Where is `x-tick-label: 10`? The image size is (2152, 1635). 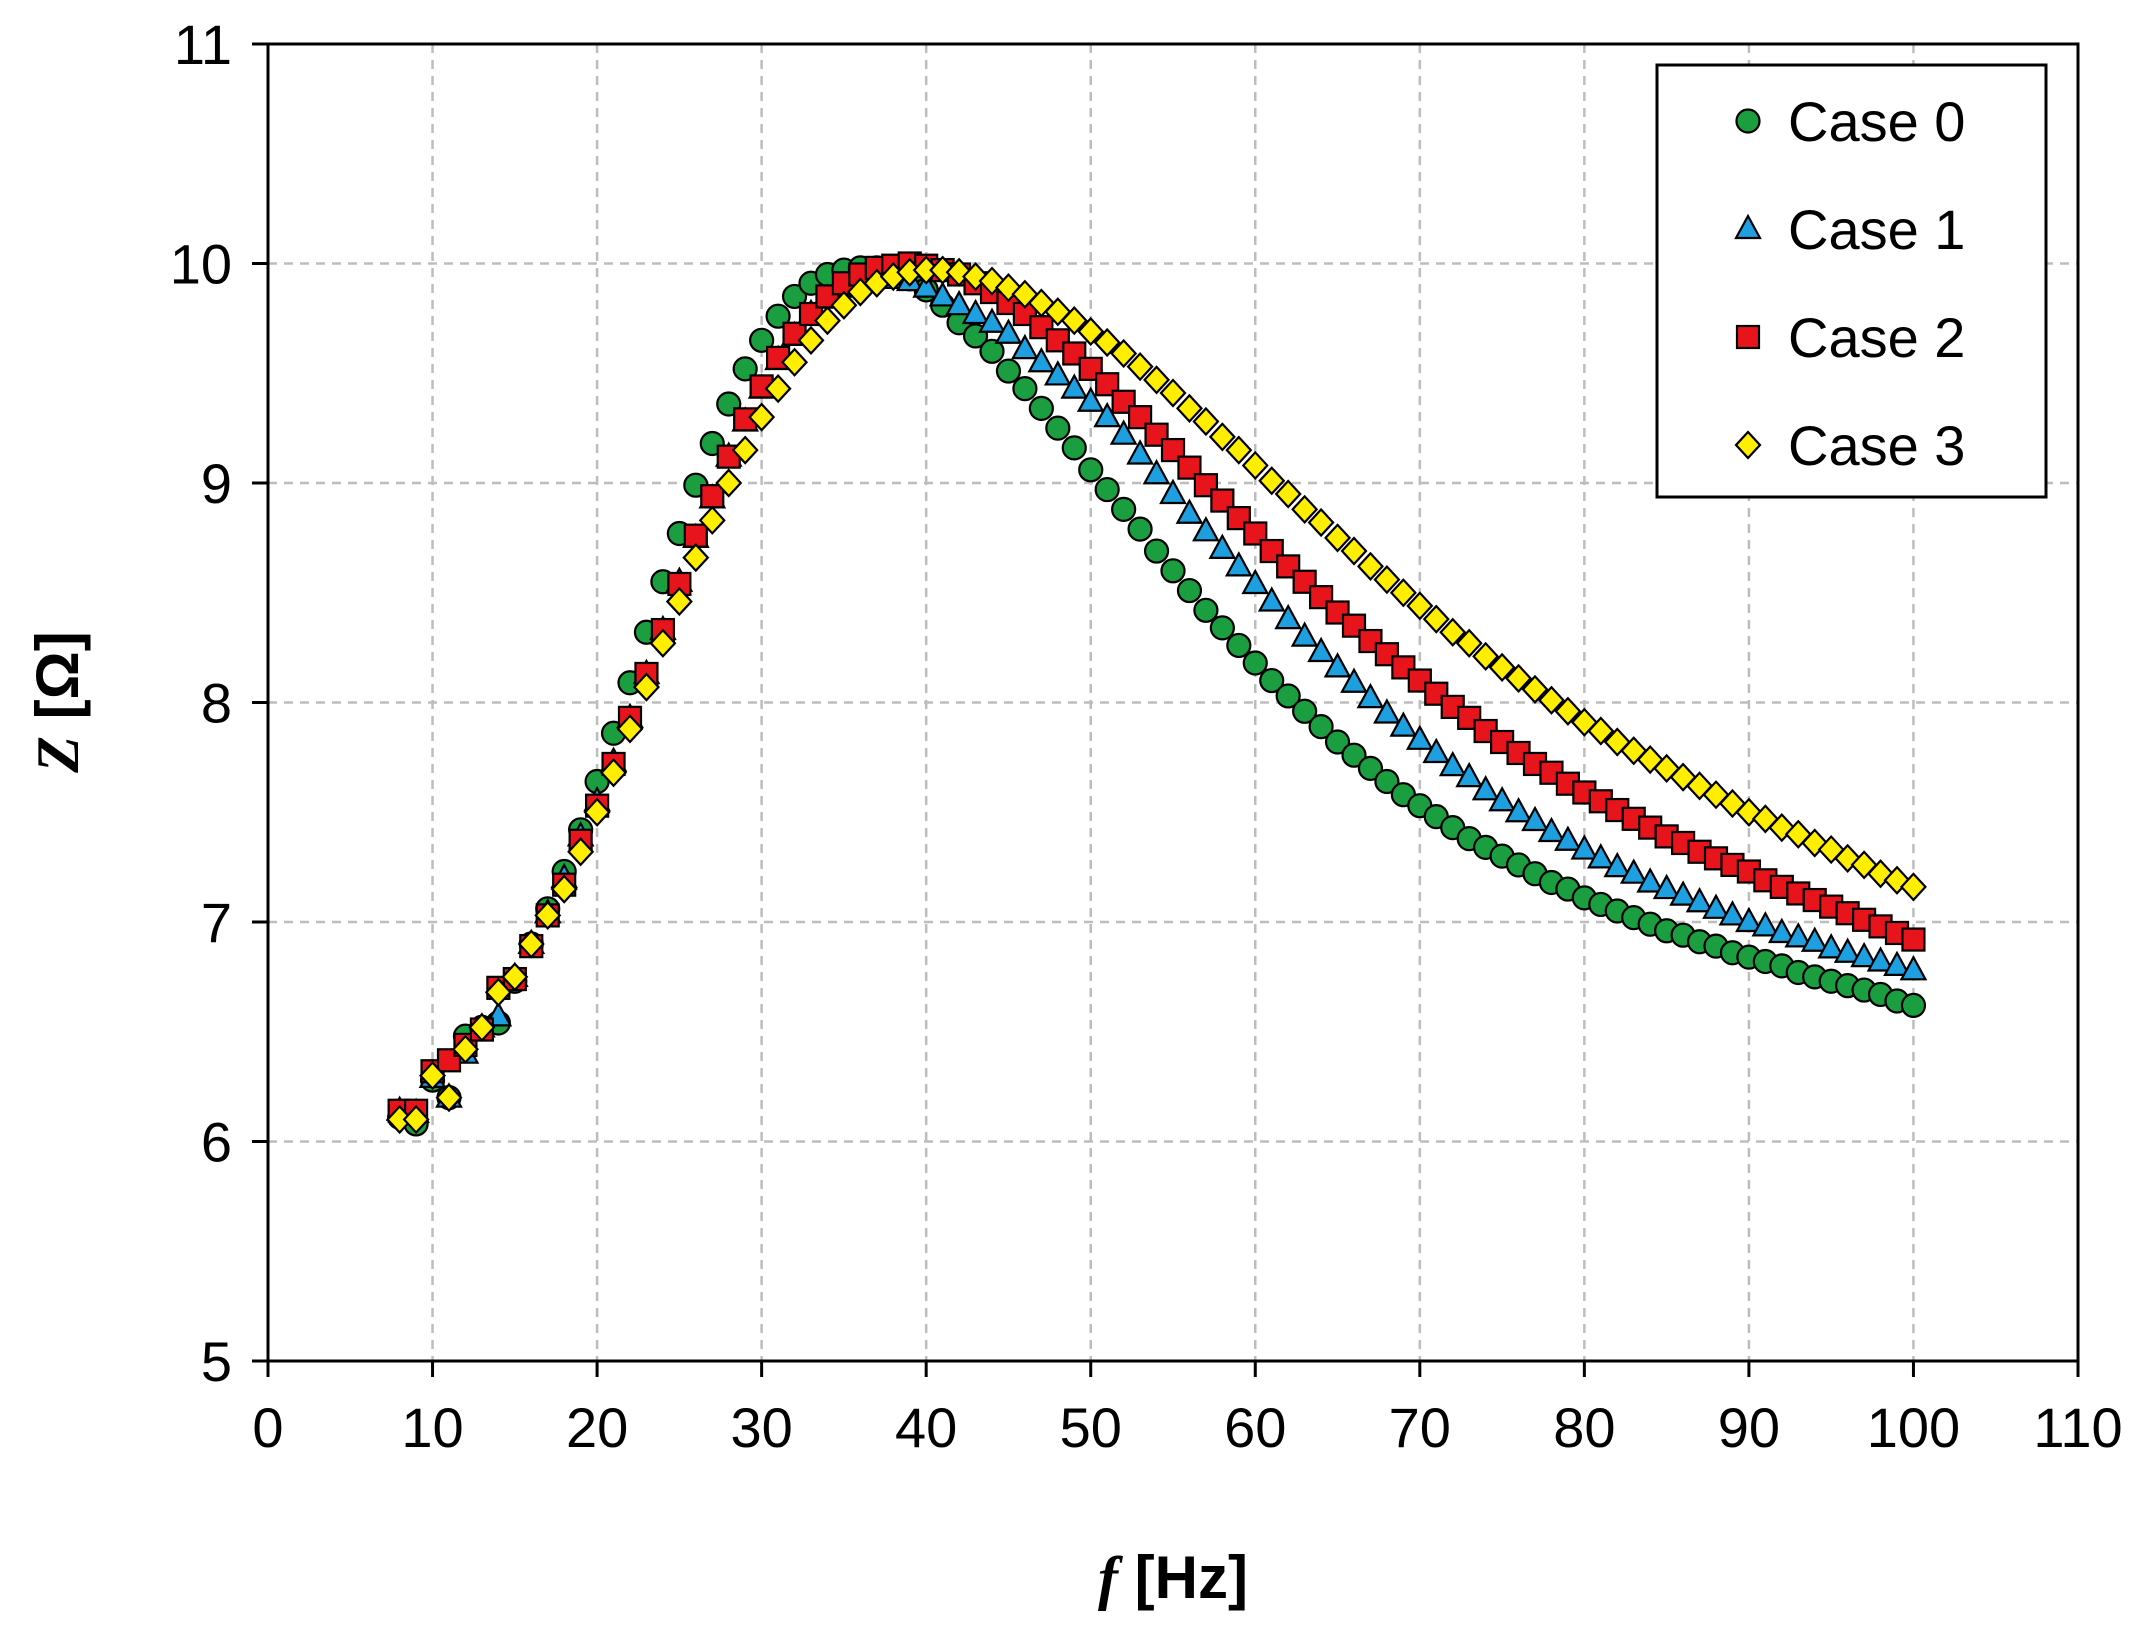 x-tick-label: 10 is located at coordinates (432, 1427).